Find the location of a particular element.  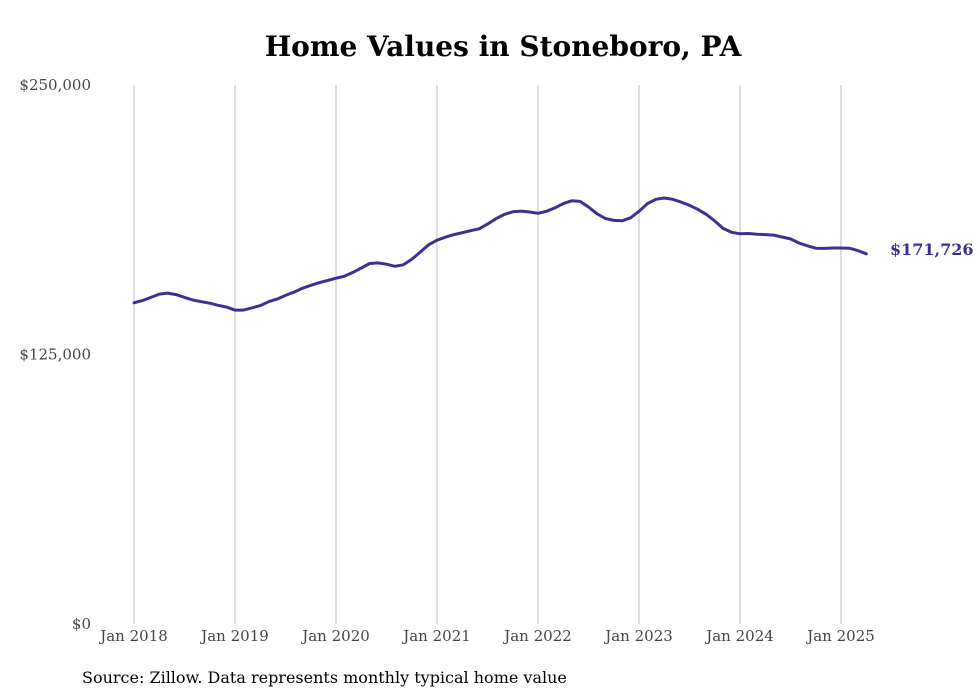

x-tick-label: Jan 2021 is located at coordinates (436, 636).